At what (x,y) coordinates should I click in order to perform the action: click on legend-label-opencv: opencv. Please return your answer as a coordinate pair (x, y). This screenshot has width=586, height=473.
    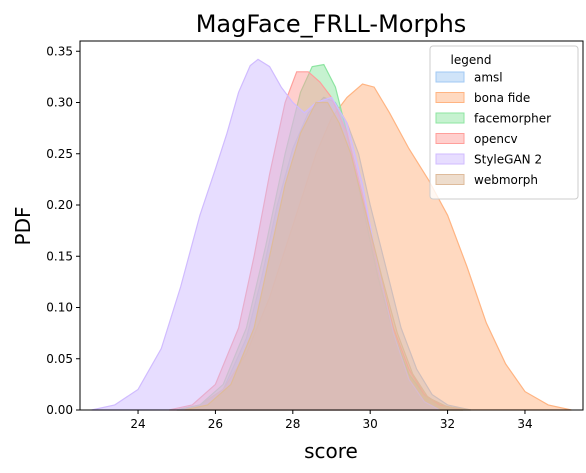
    Looking at the image, I should click on (496, 139).